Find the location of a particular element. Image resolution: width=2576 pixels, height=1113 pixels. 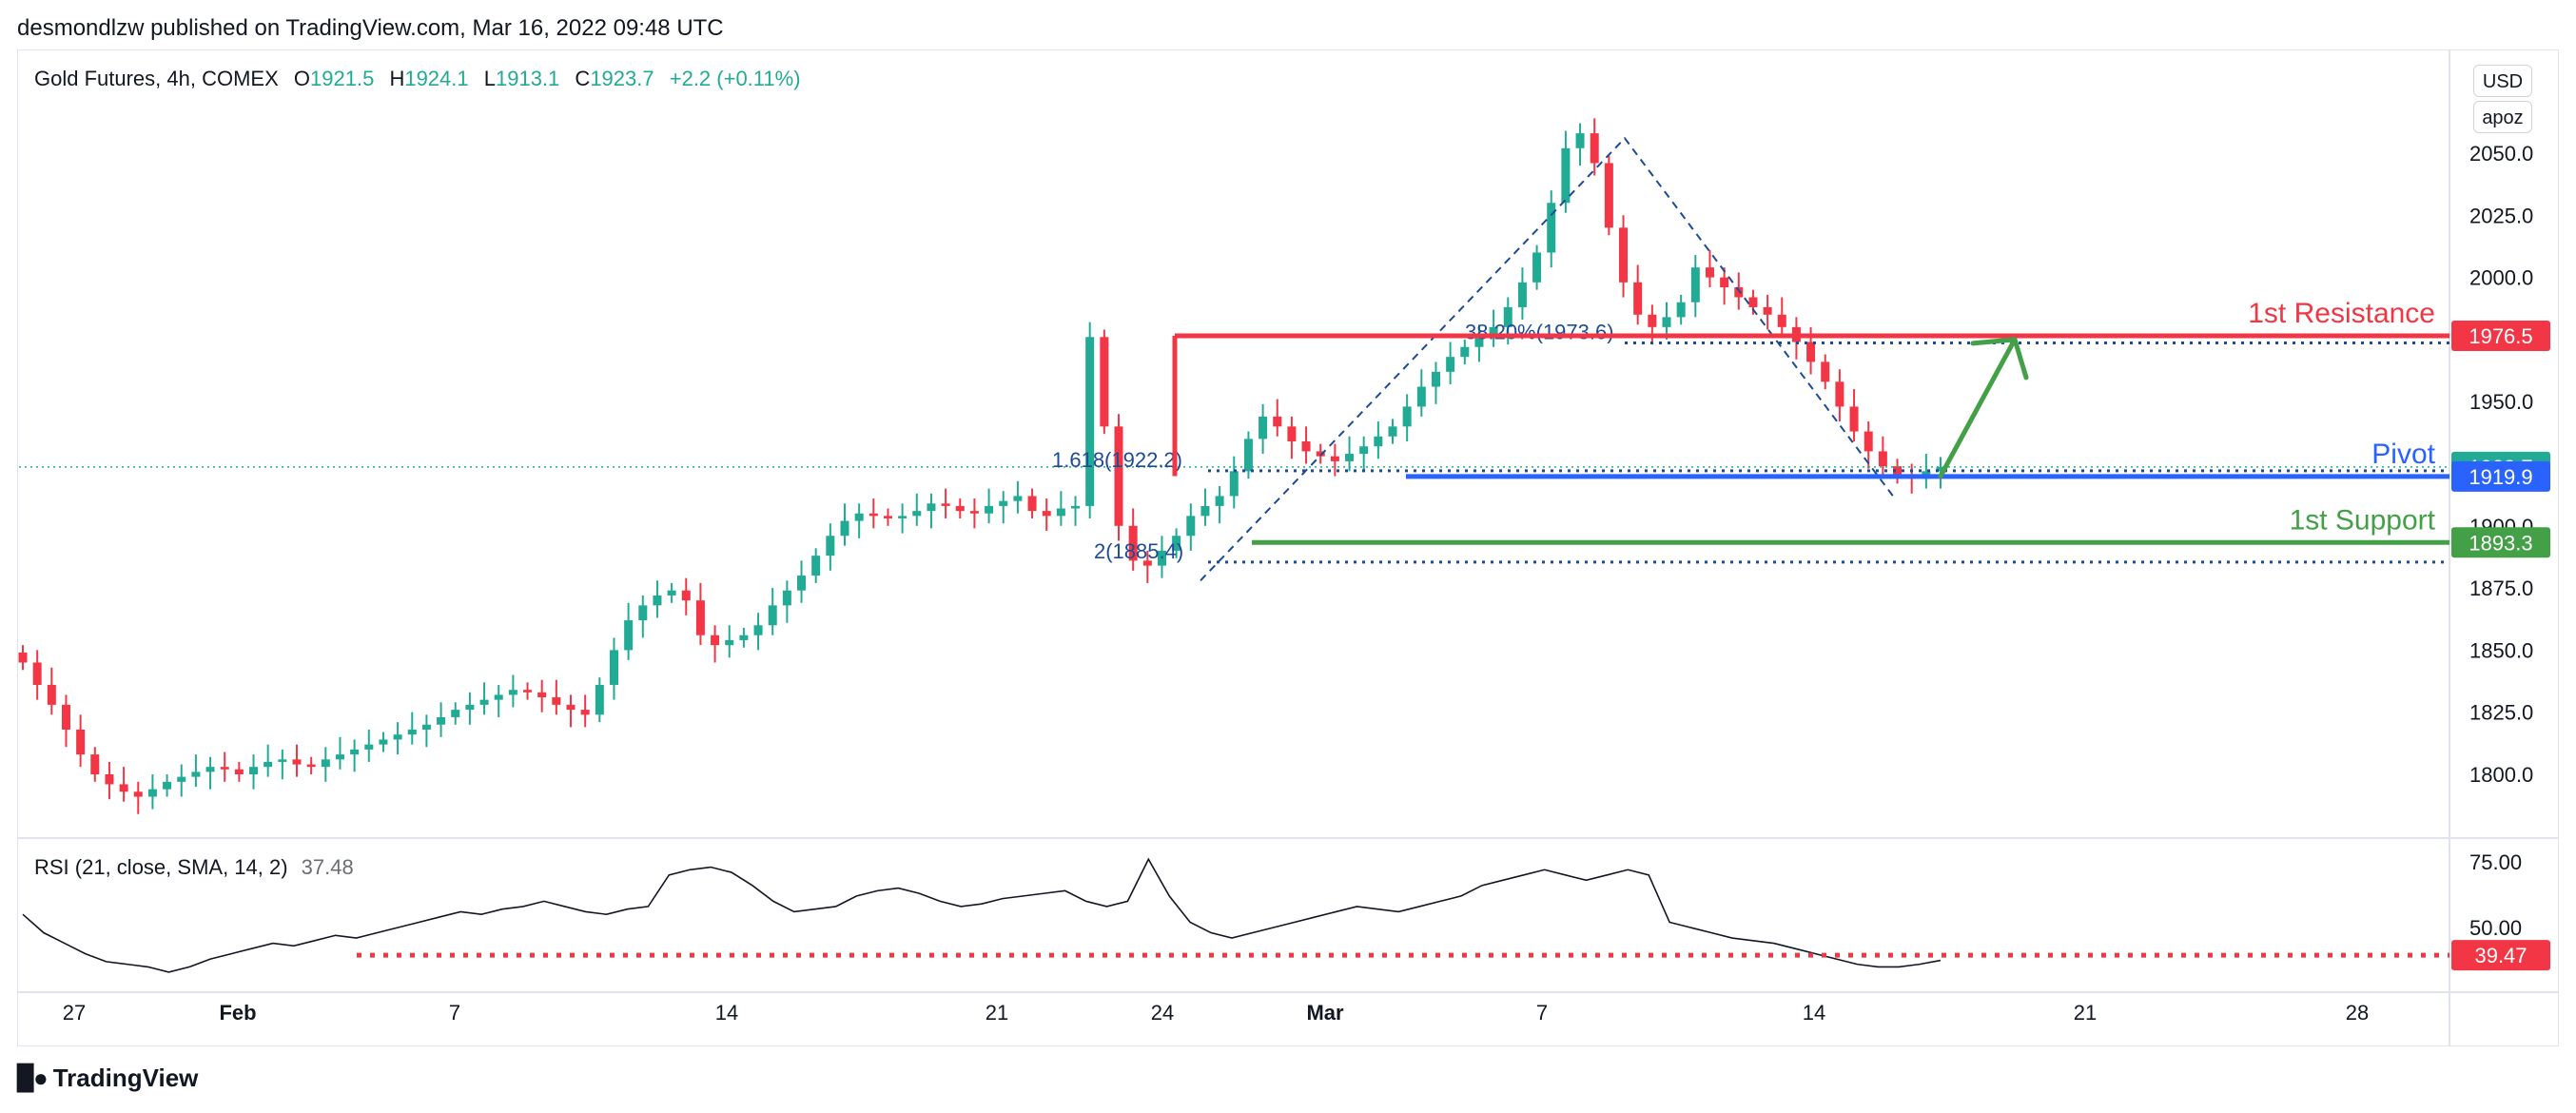

change-value: +2.2 (+0.11%) is located at coordinates (735, 78).